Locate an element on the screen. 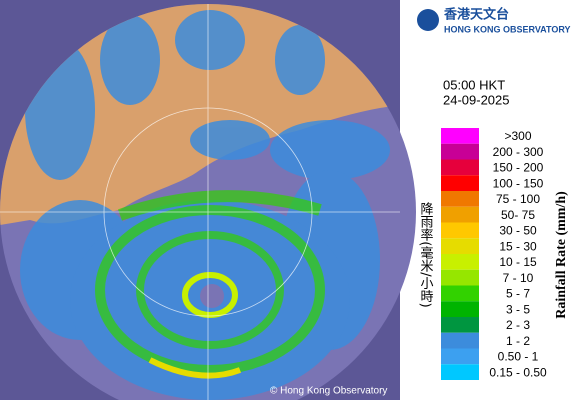 Image resolution: width=577 pixels, height=400 pixels. legend-label: 0.50 - 1 is located at coordinates (518, 357).